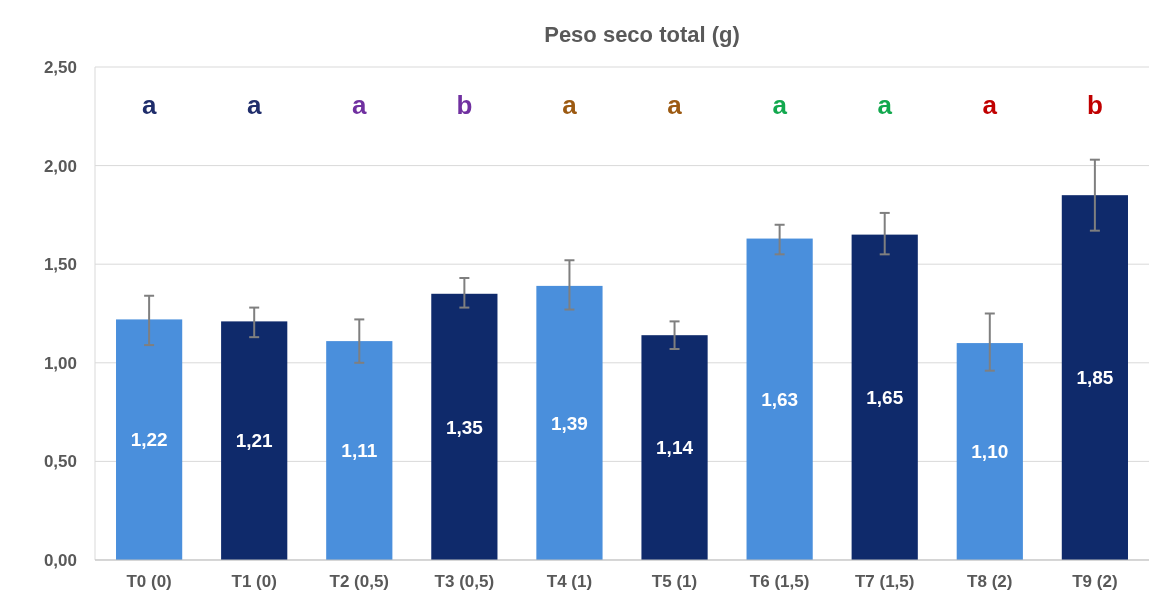  What do you see at coordinates (60, 462) in the screenshot?
I see `y-tick-label: 0,50` at bounding box center [60, 462].